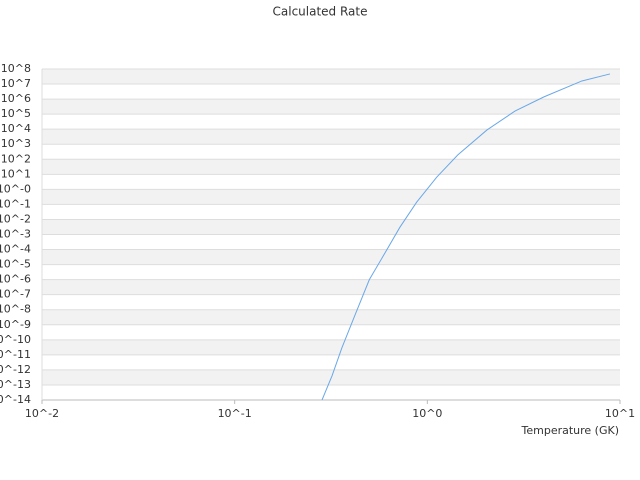 The image size is (640, 480). What do you see at coordinates (15, 188) in the screenshot?
I see `y-tick-label: 10^-0` at bounding box center [15, 188].